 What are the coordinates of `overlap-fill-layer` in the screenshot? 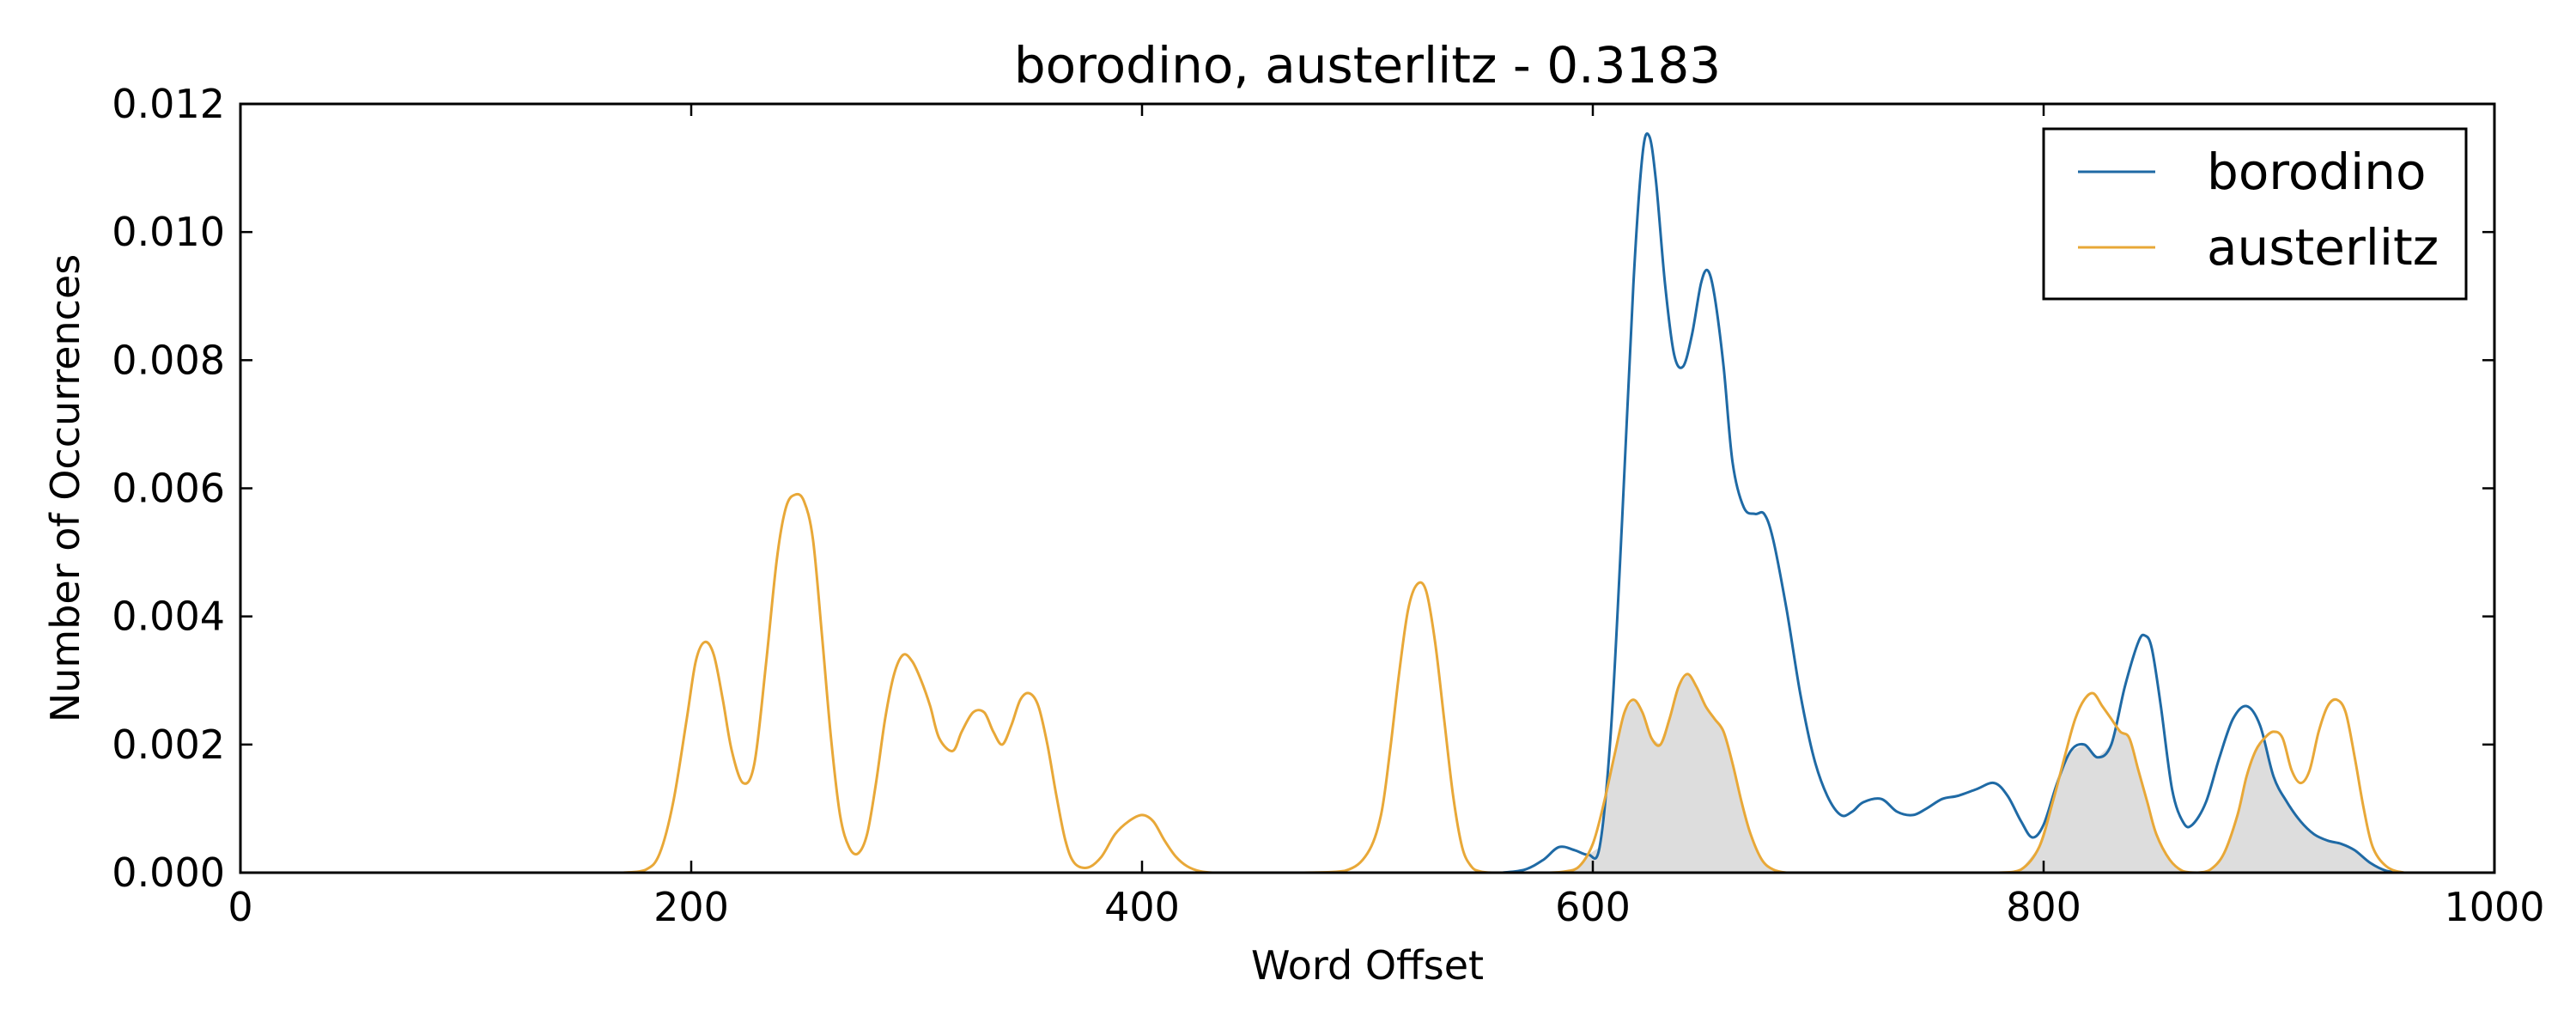 It's located at (1953, 773).